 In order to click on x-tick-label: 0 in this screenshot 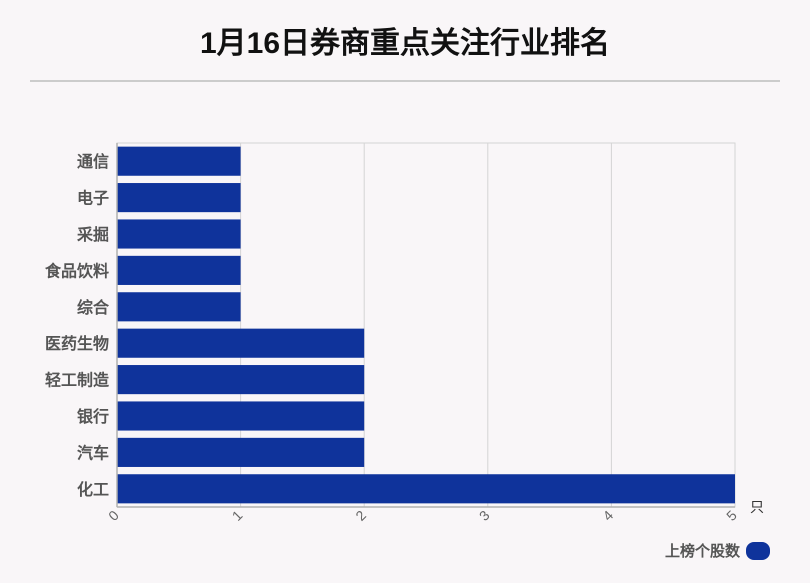, I will do `click(113, 515)`.